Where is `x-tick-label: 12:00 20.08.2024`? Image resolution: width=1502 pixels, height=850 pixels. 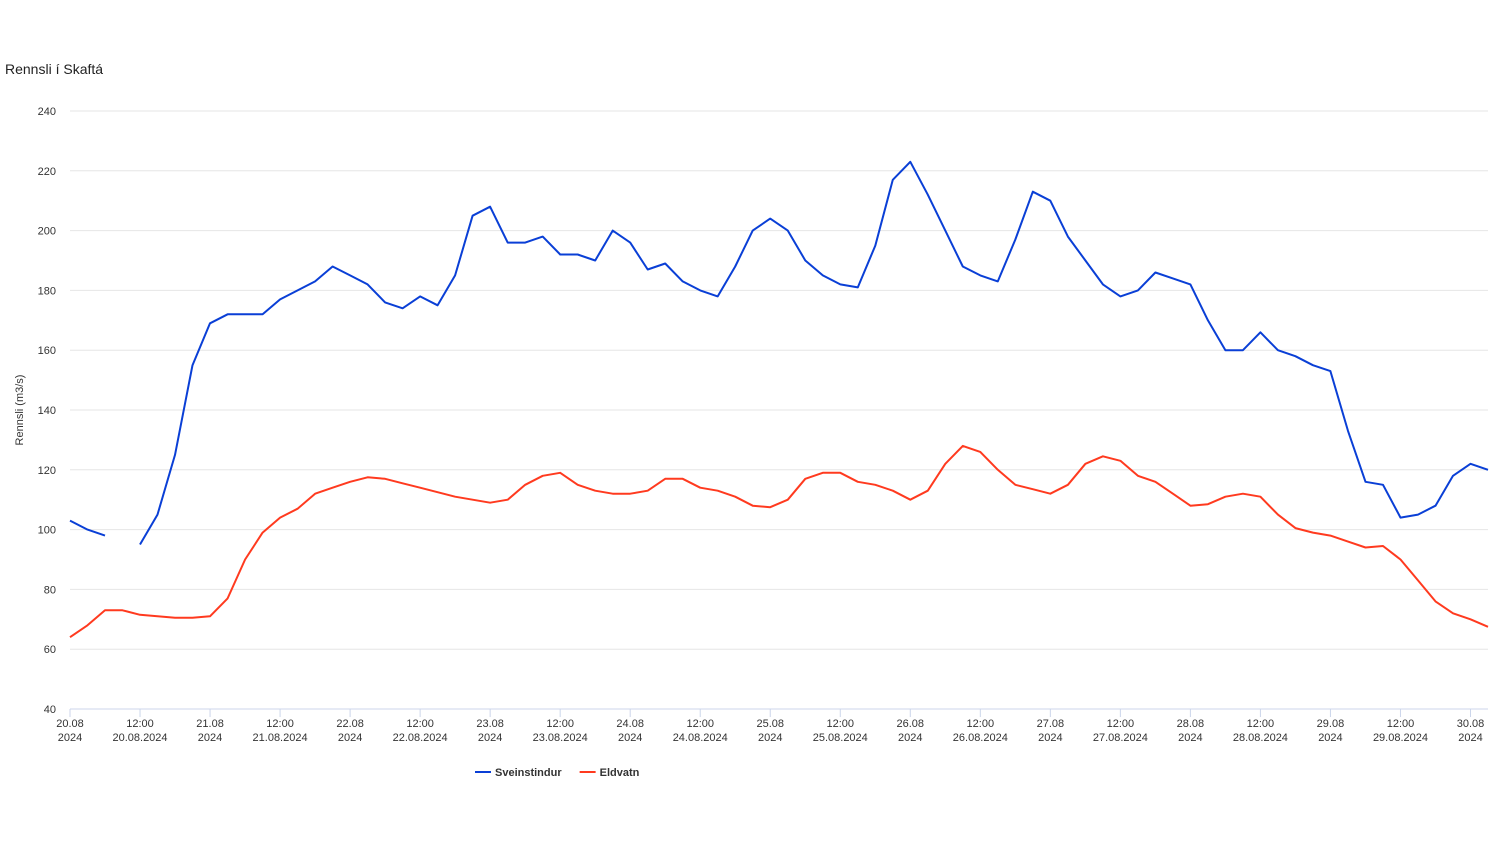
x-tick-label: 12:00 20.08.2024 is located at coordinates (139, 731).